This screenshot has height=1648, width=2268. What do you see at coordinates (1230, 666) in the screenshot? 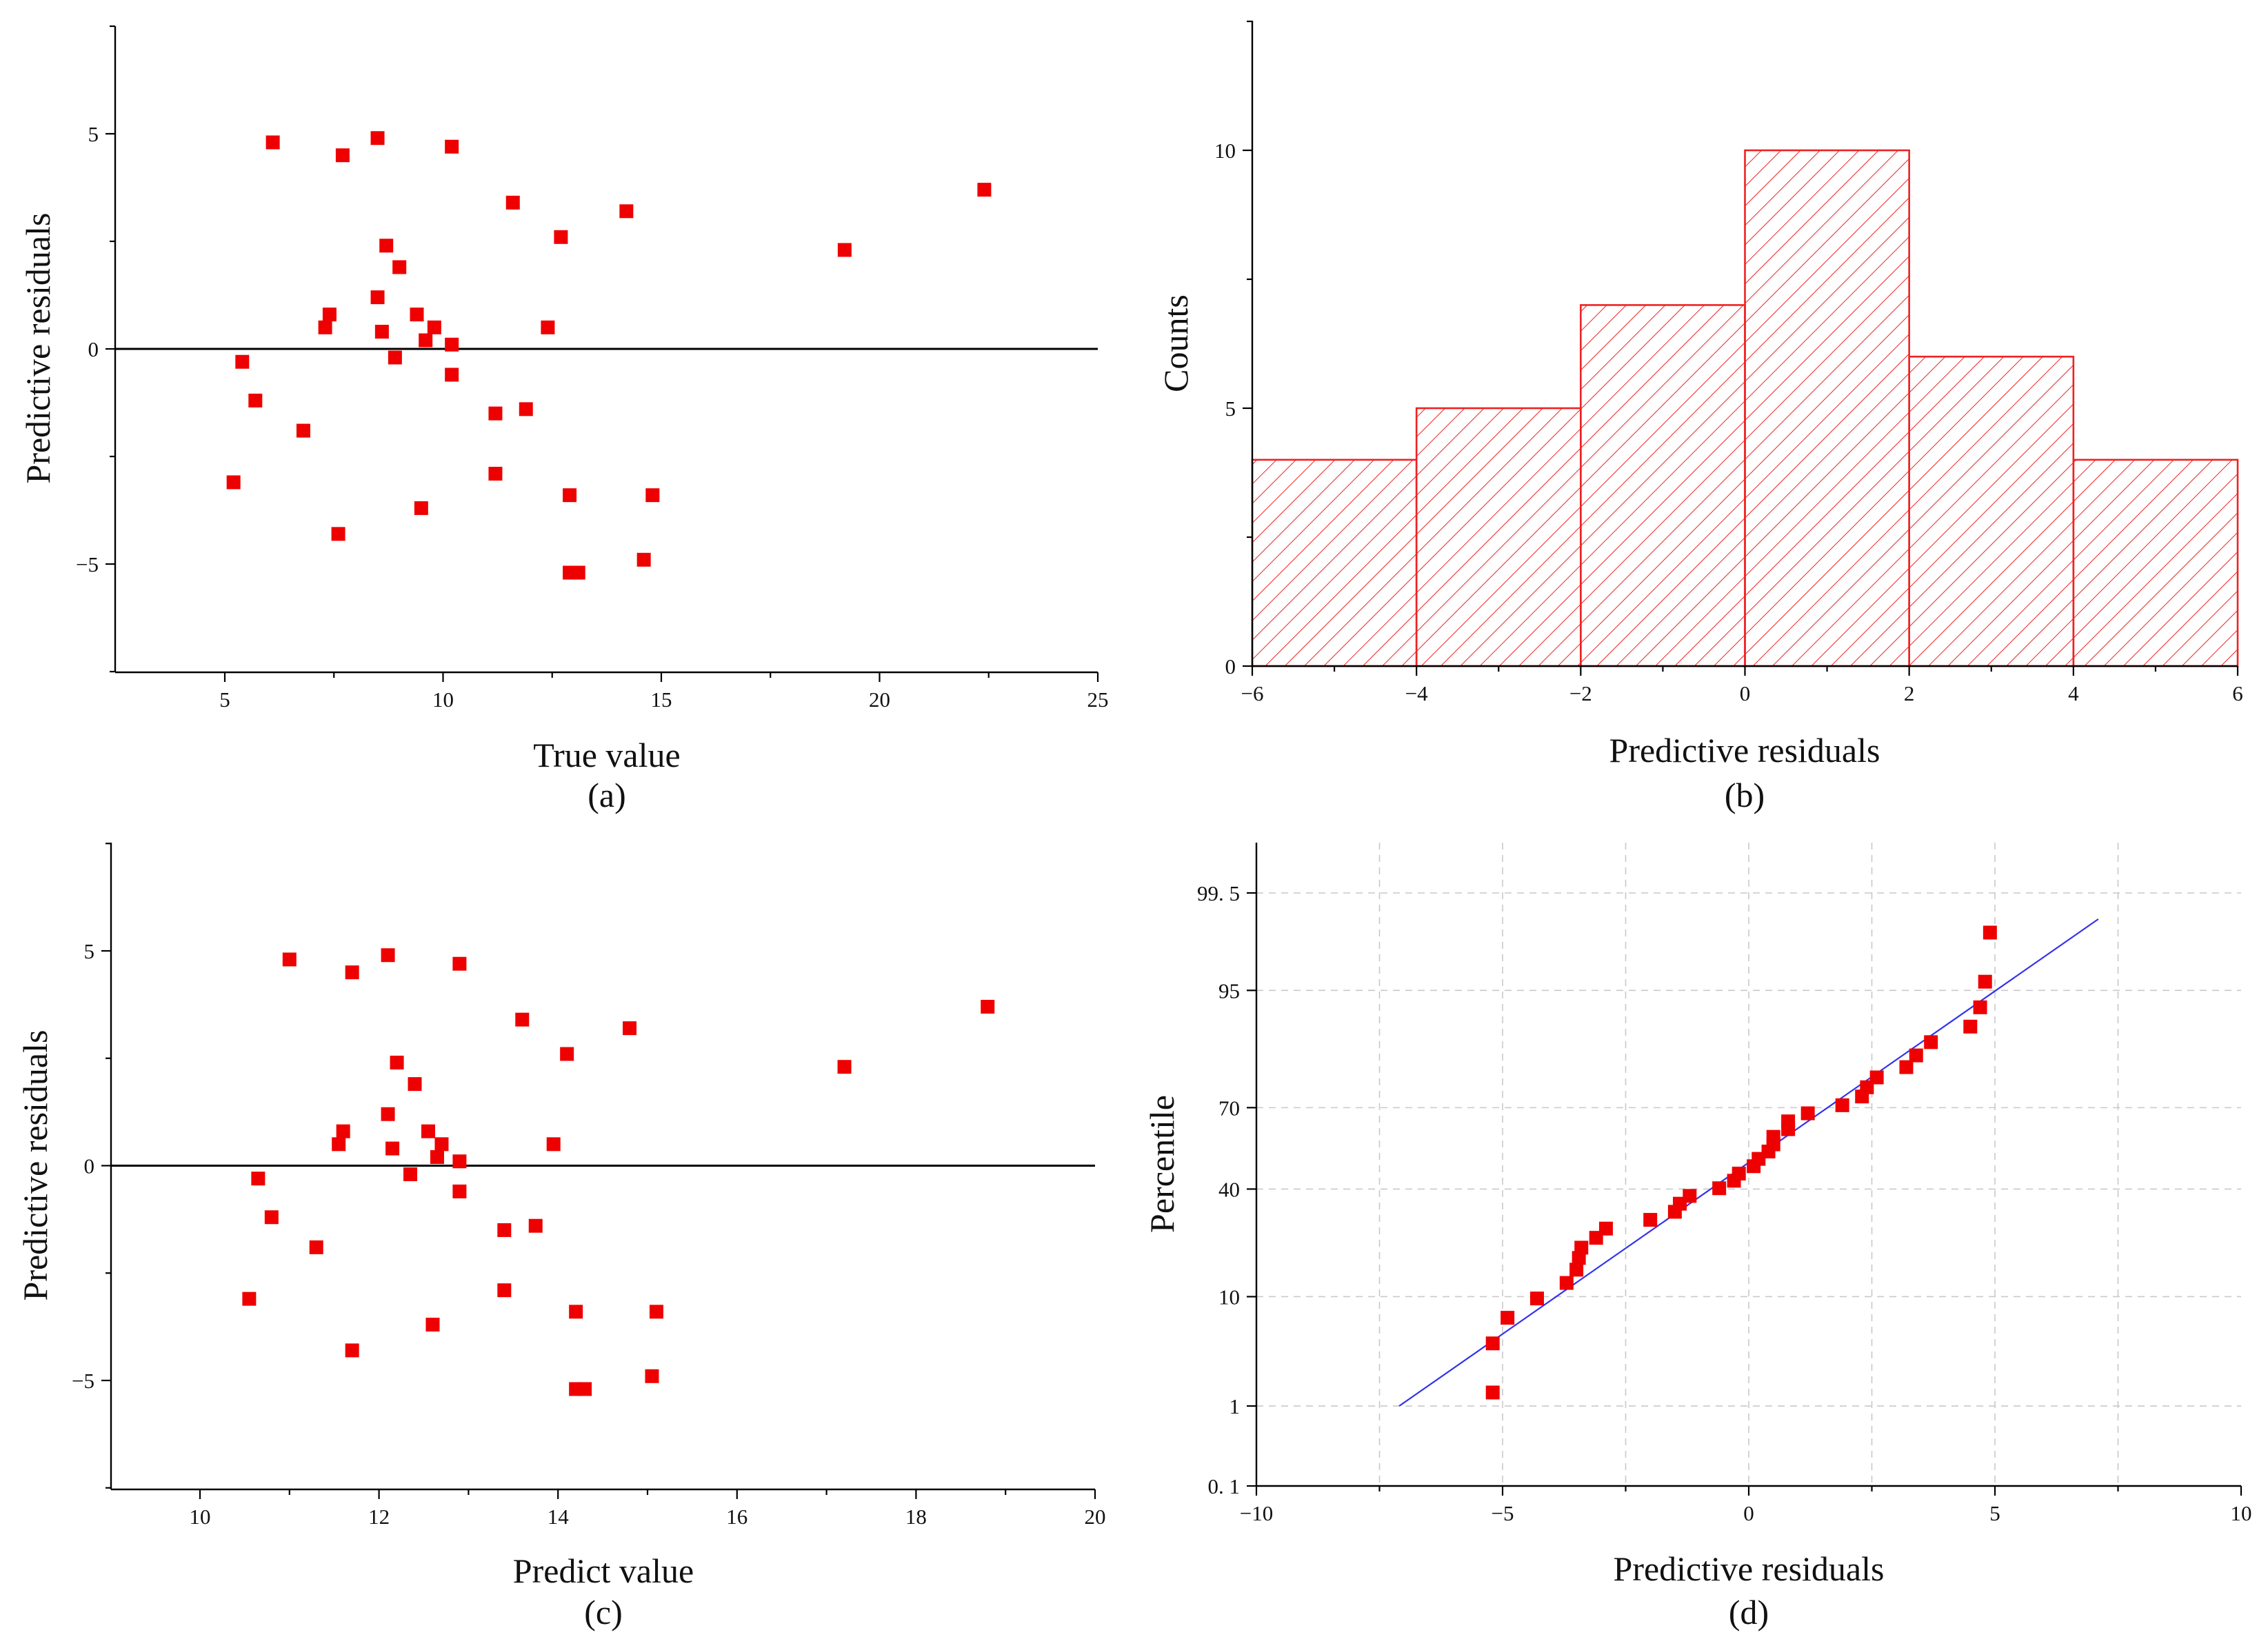
I see `panel-b-y-tick-label: 0` at bounding box center [1230, 666].